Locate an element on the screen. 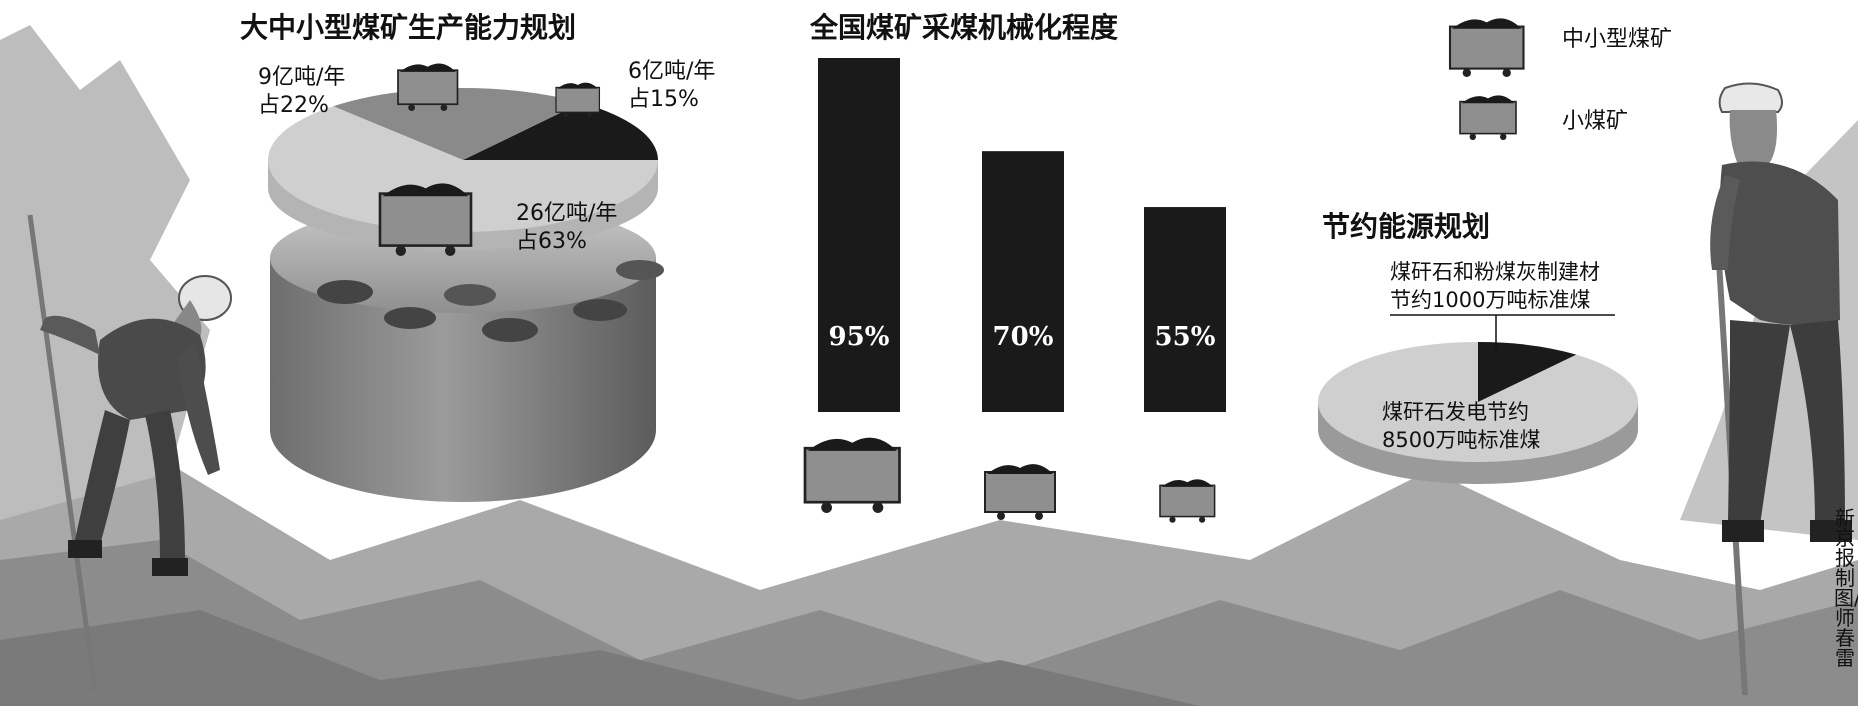 The width and height of the screenshot is (1858, 706). pie-label-large-share: 占63% is located at coordinates (551, 241).